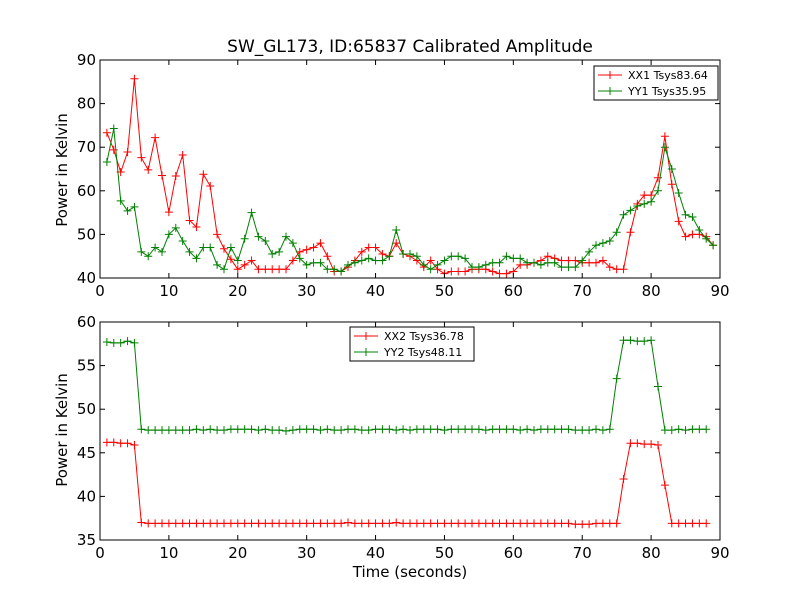 The image size is (800, 600). Describe the element at coordinates (86, 104) in the screenshot. I see `y-tick-label: 80` at that location.